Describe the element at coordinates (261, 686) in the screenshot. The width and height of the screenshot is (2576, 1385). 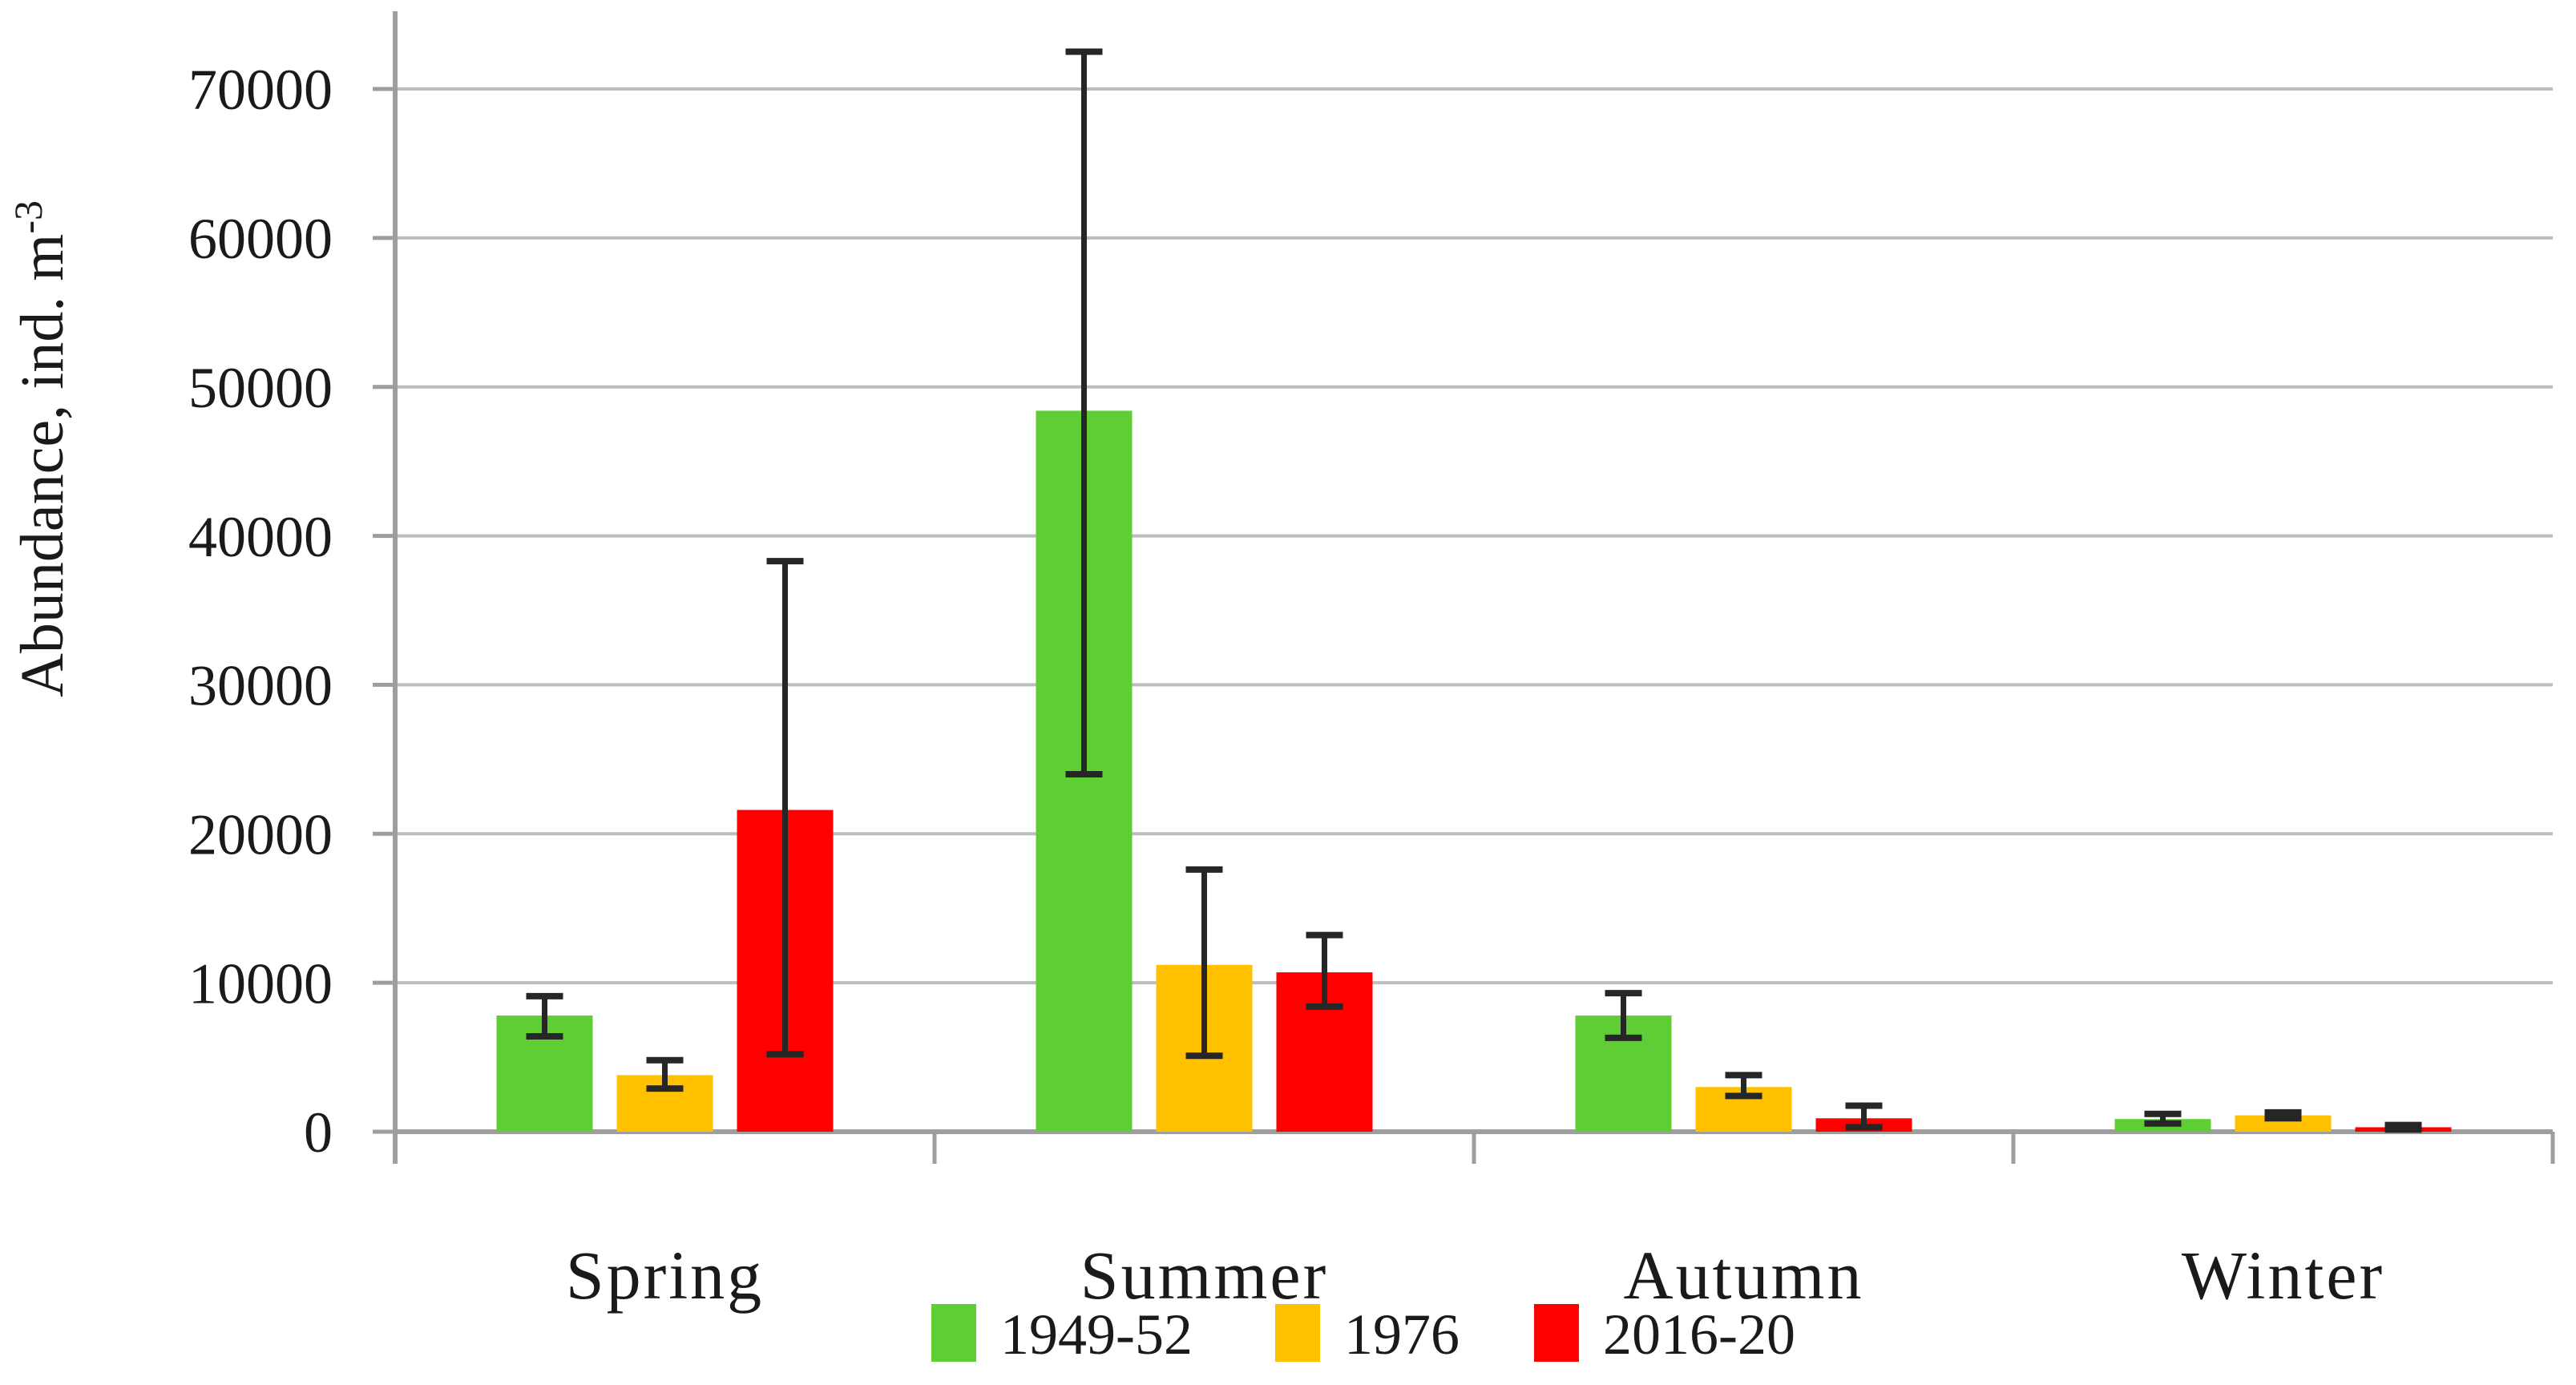
I see `y-tick-label: 30000` at that location.